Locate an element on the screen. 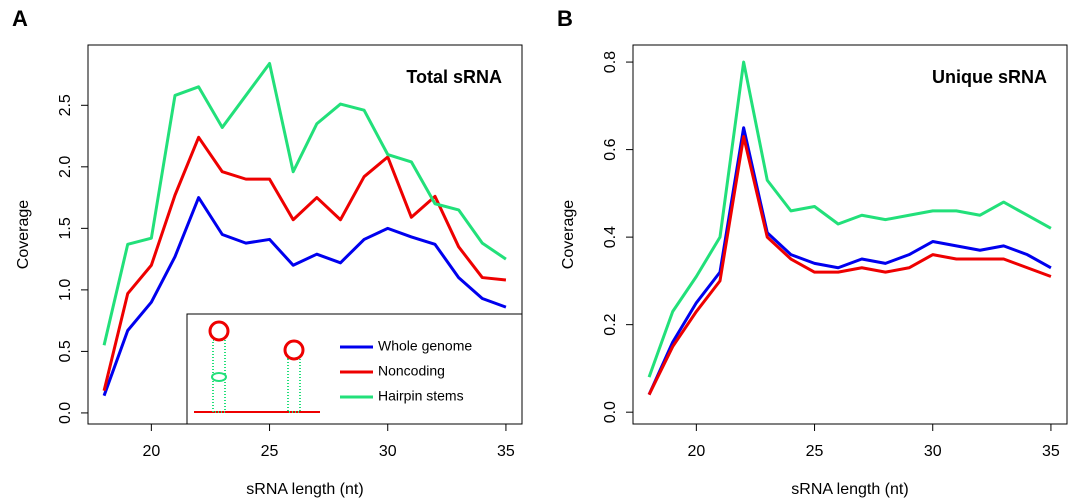 Image resolution: width=1078 pixels, height=502 pixels. legend-box is located at coordinates (354, 369).